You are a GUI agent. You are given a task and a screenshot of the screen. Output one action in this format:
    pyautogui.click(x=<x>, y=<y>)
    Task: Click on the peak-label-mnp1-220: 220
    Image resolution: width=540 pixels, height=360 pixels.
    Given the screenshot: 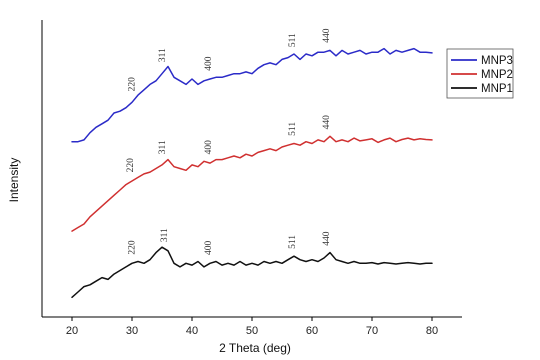 What is the action you would take?
    pyautogui.click(x=132, y=247)
    